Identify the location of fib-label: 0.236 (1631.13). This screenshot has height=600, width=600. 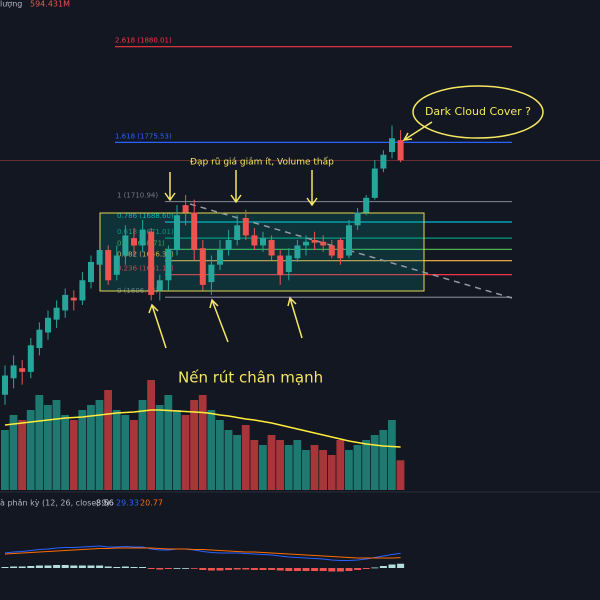
(145, 269).